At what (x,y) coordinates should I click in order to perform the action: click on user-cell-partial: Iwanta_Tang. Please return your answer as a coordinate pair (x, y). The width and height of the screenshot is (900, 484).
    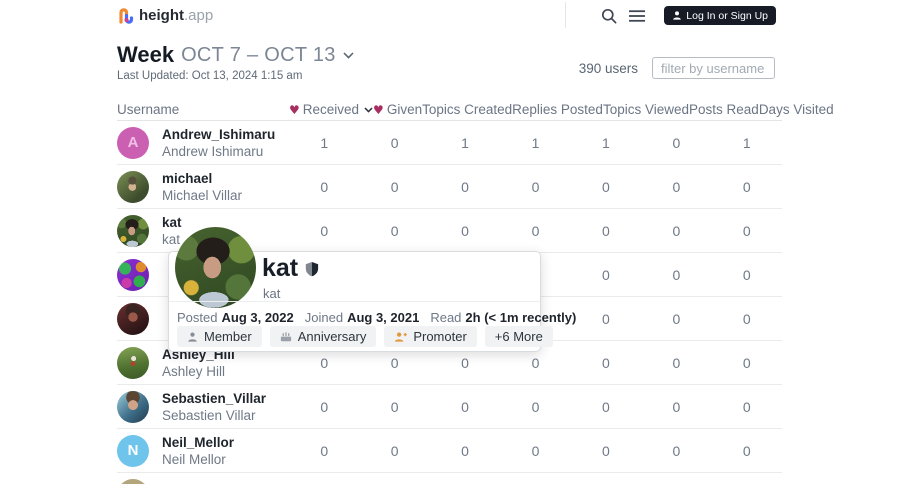
    Looking at the image, I should click on (203, 481).